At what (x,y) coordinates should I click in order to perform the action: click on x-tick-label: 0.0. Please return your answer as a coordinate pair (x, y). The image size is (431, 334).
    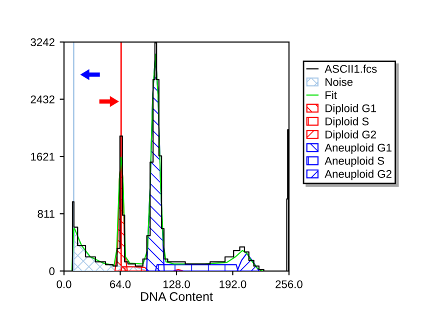
    Looking at the image, I should click on (64, 284).